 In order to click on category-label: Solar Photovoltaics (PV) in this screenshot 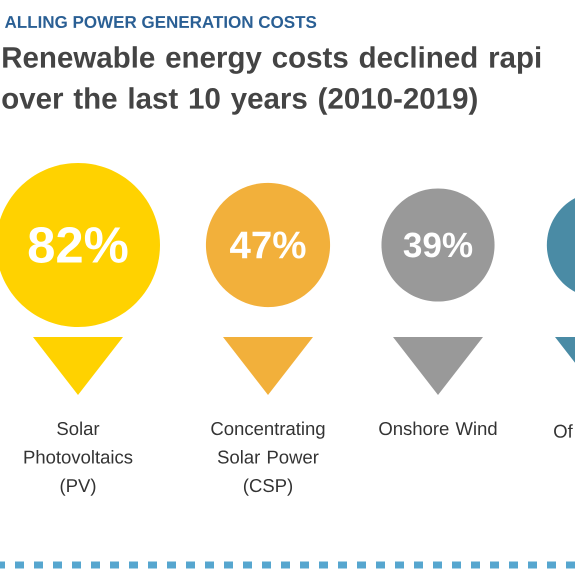, I will do `click(78, 459)`.